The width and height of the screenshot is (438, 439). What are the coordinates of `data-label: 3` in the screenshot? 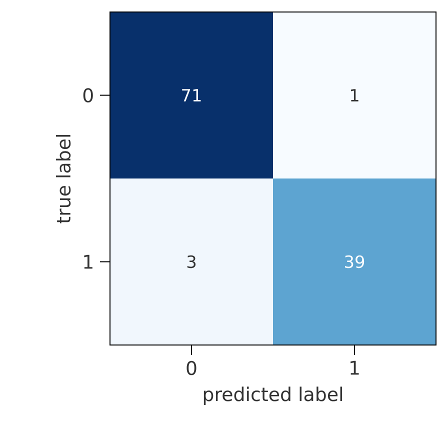 It's located at (191, 261).